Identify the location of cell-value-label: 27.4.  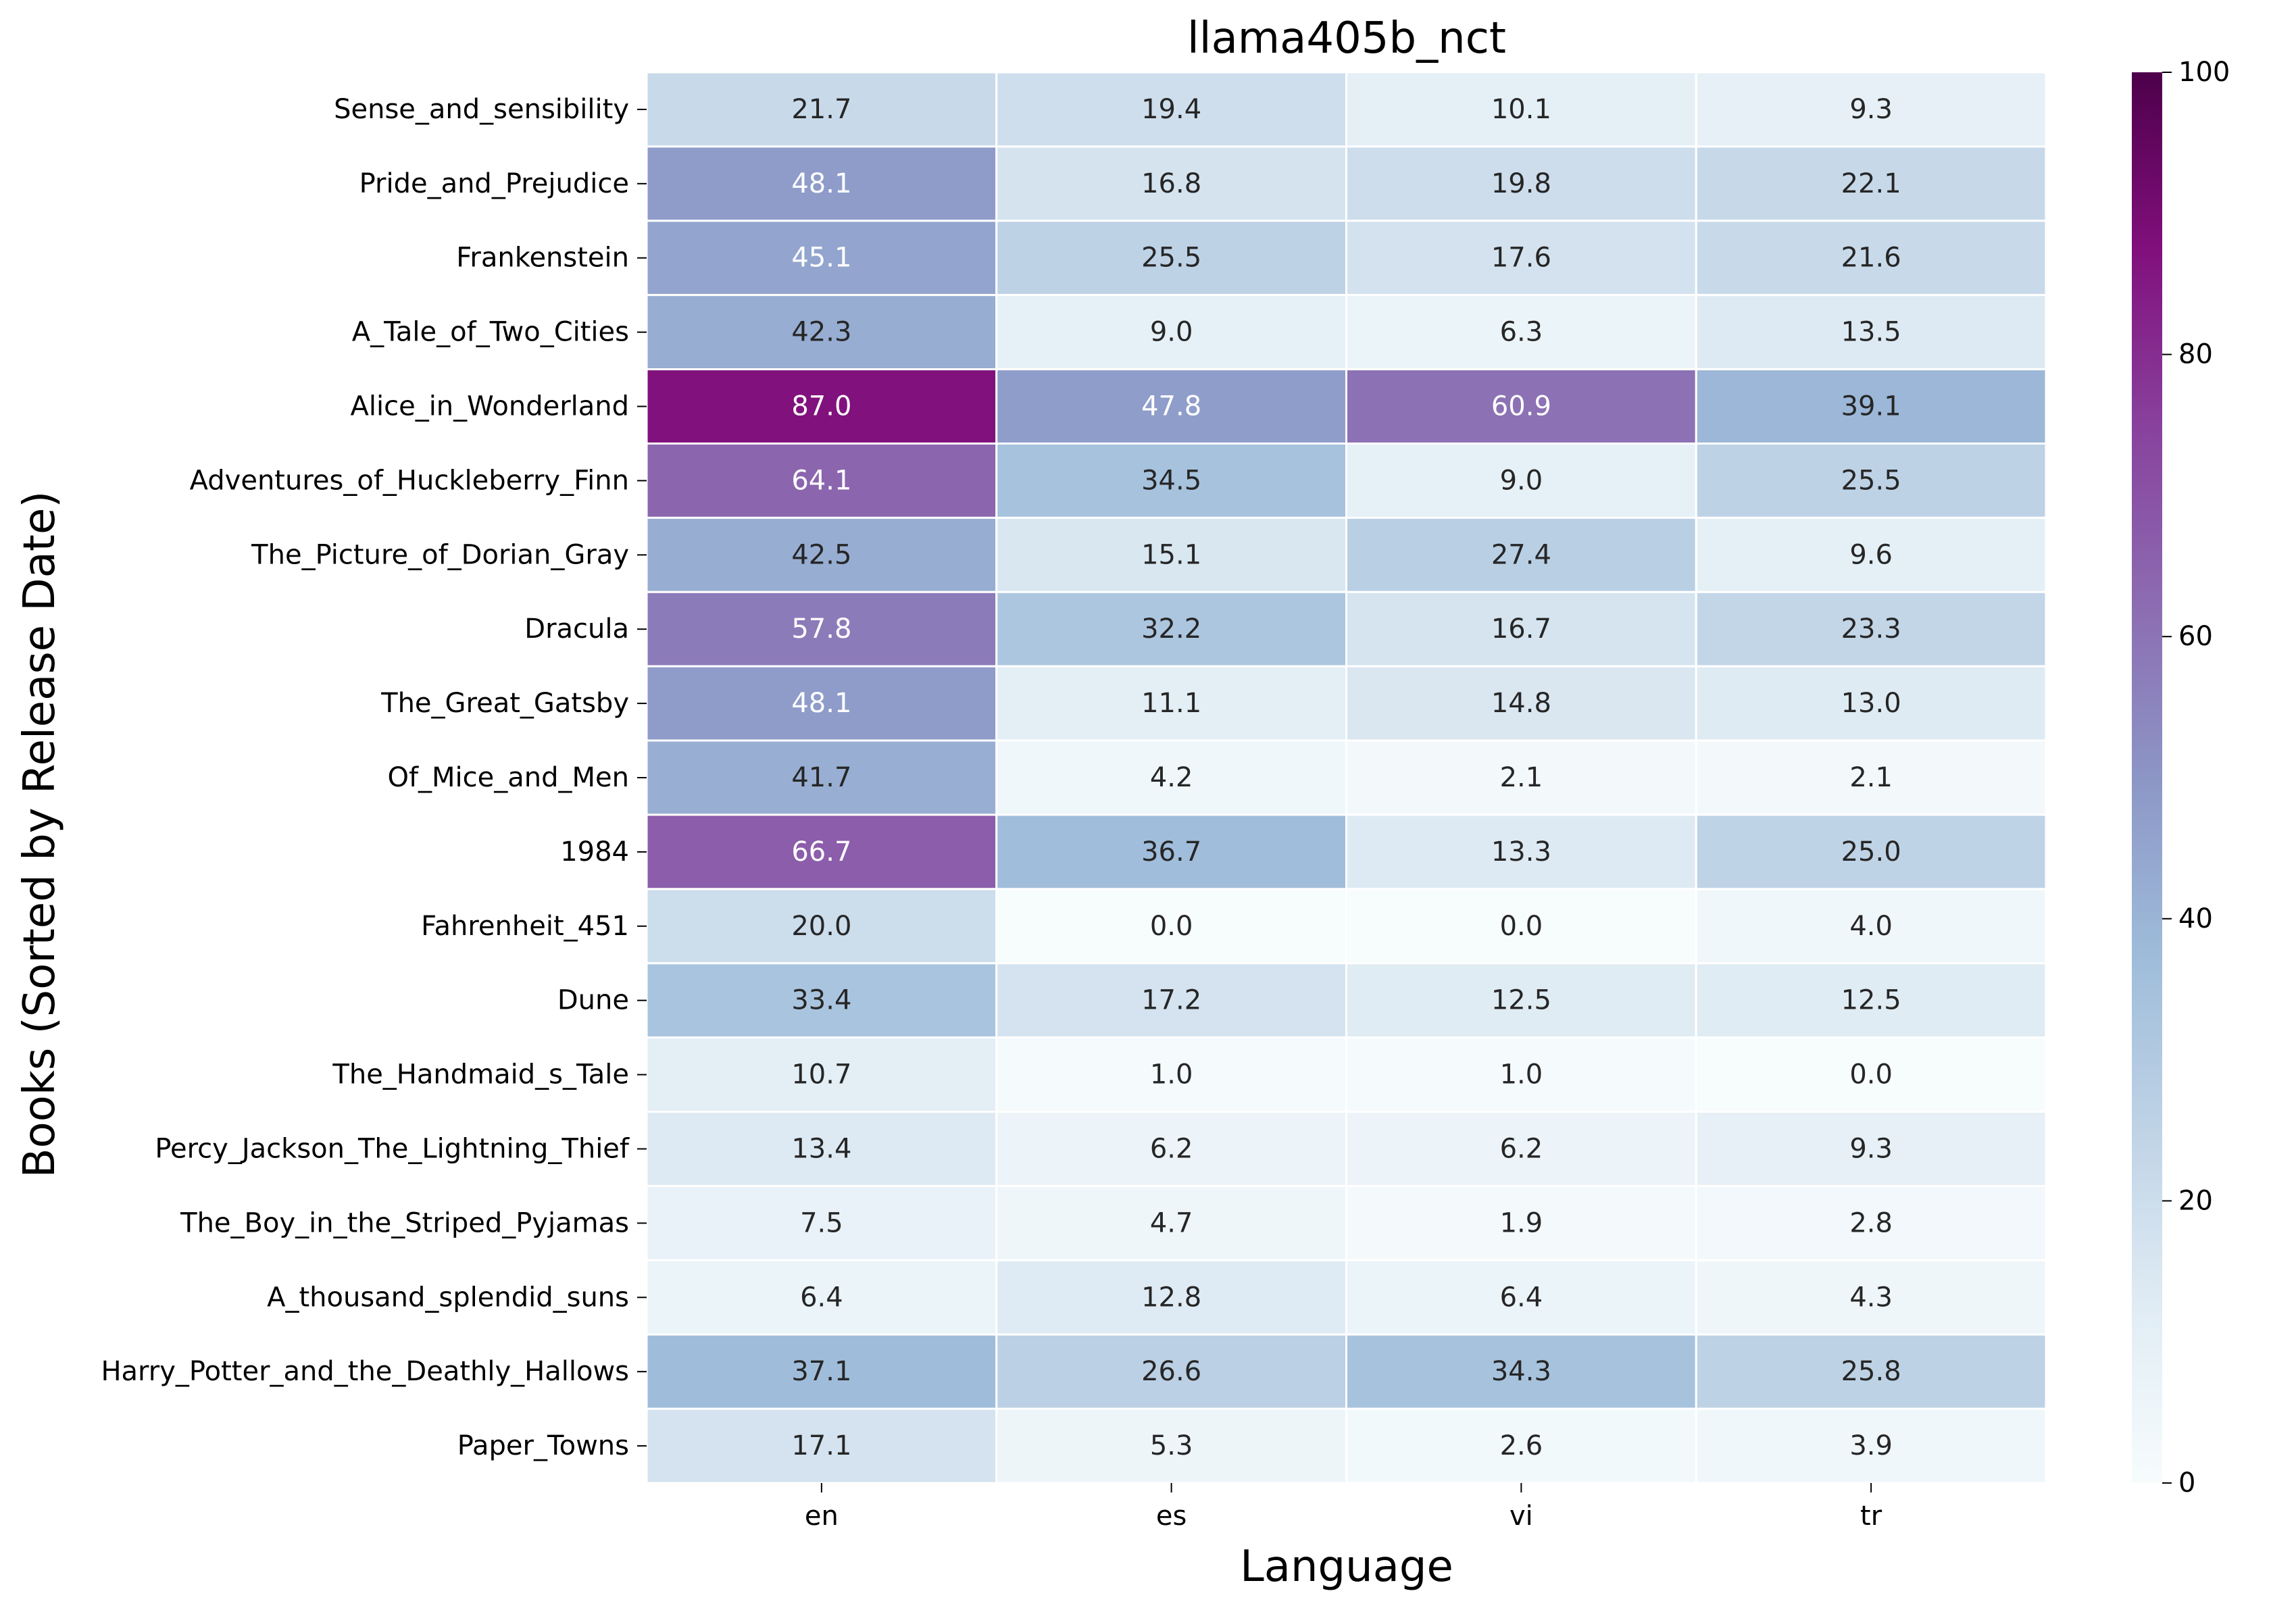
(1521, 555).